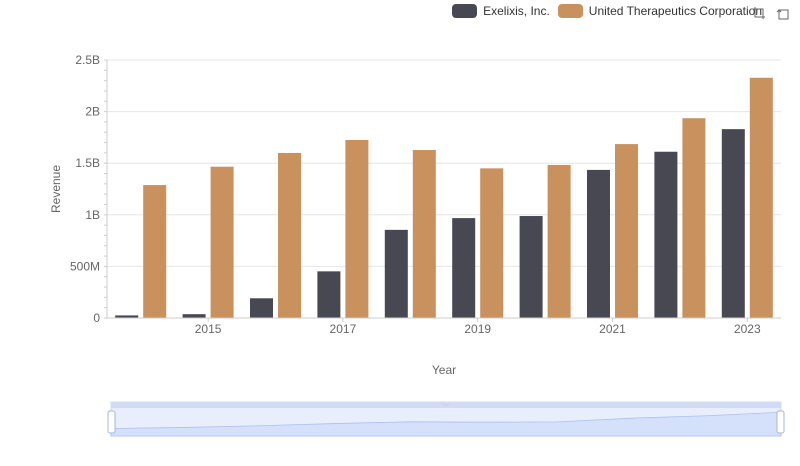 Image resolution: width=800 pixels, height=466 pixels. What do you see at coordinates (96, 318) in the screenshot?
I see `y-tick-label: 0` at bounding box center [96, 318].